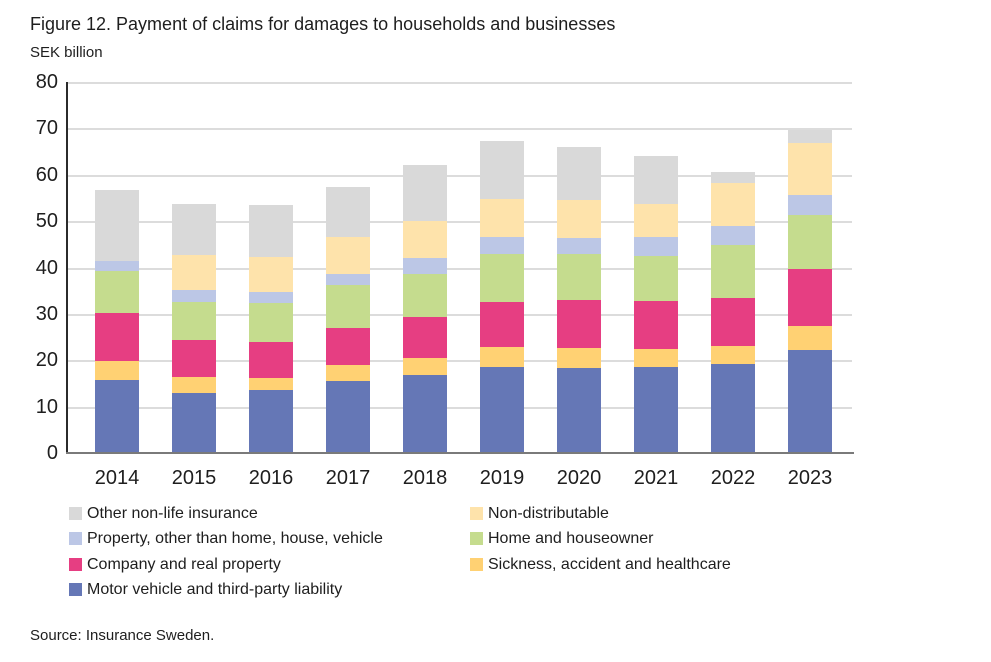 Image resolution: width=991 pixels, height=662 pixels. I want to click on y-axis-tick-label-60: 60, so click(46, 174).